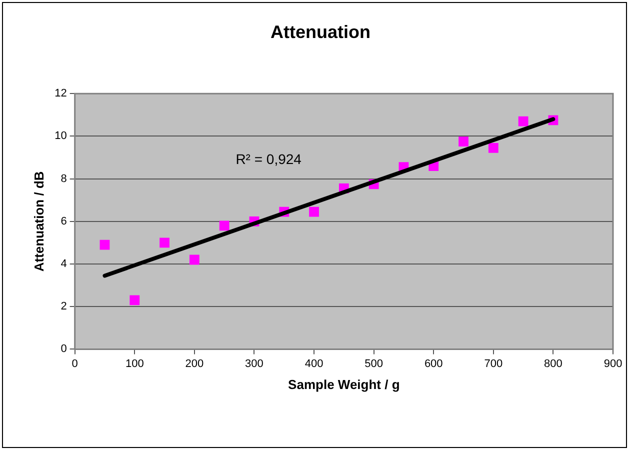  I want to click on x-tick-label: 400, so click(314, 364).